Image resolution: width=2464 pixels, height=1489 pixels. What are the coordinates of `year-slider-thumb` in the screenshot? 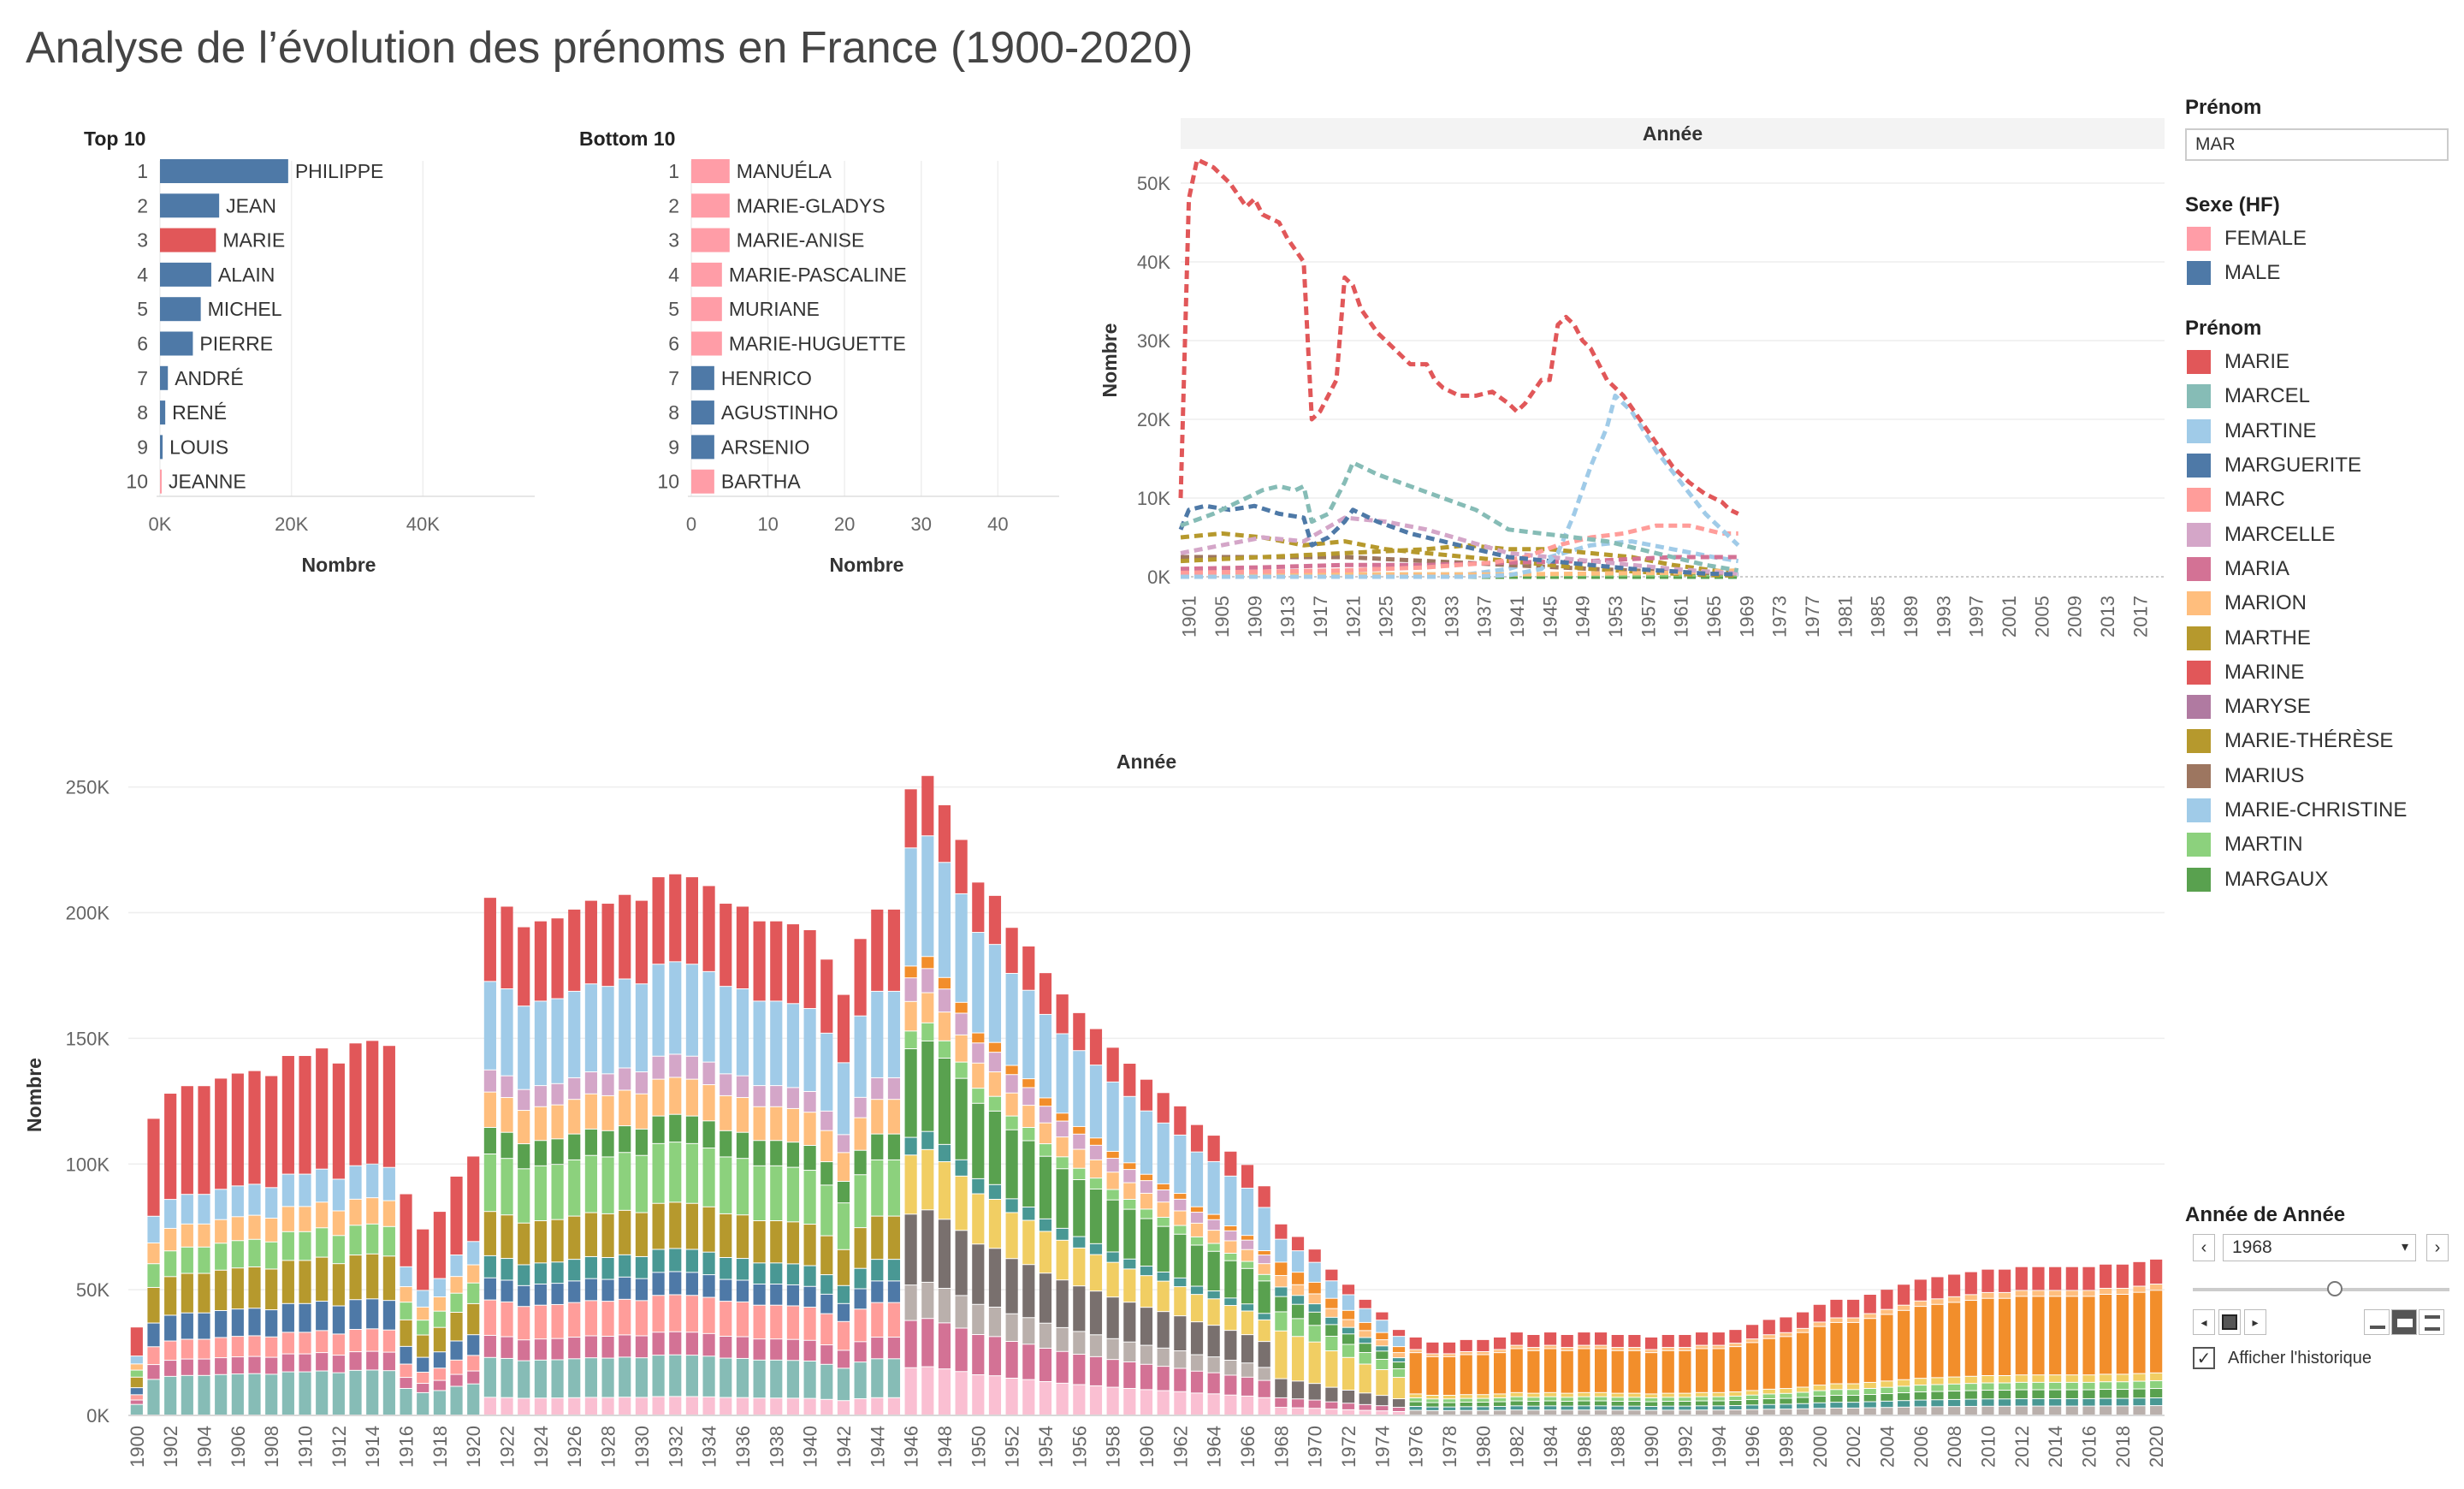 It's located at (2335, 1288).